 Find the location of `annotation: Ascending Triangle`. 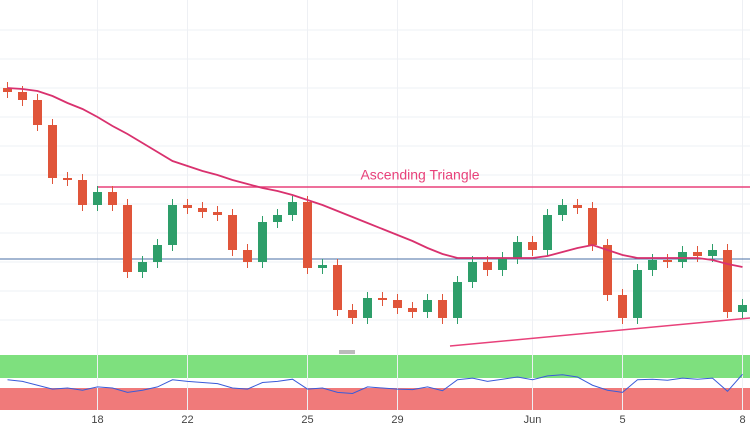

annotation: Ascending Triangle is located at coordinates (419, 175).